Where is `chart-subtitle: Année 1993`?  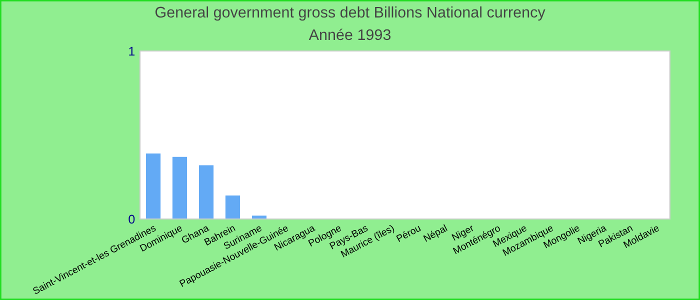 chart-subtitle: Année 1993 is located at coordinates (349, 34).